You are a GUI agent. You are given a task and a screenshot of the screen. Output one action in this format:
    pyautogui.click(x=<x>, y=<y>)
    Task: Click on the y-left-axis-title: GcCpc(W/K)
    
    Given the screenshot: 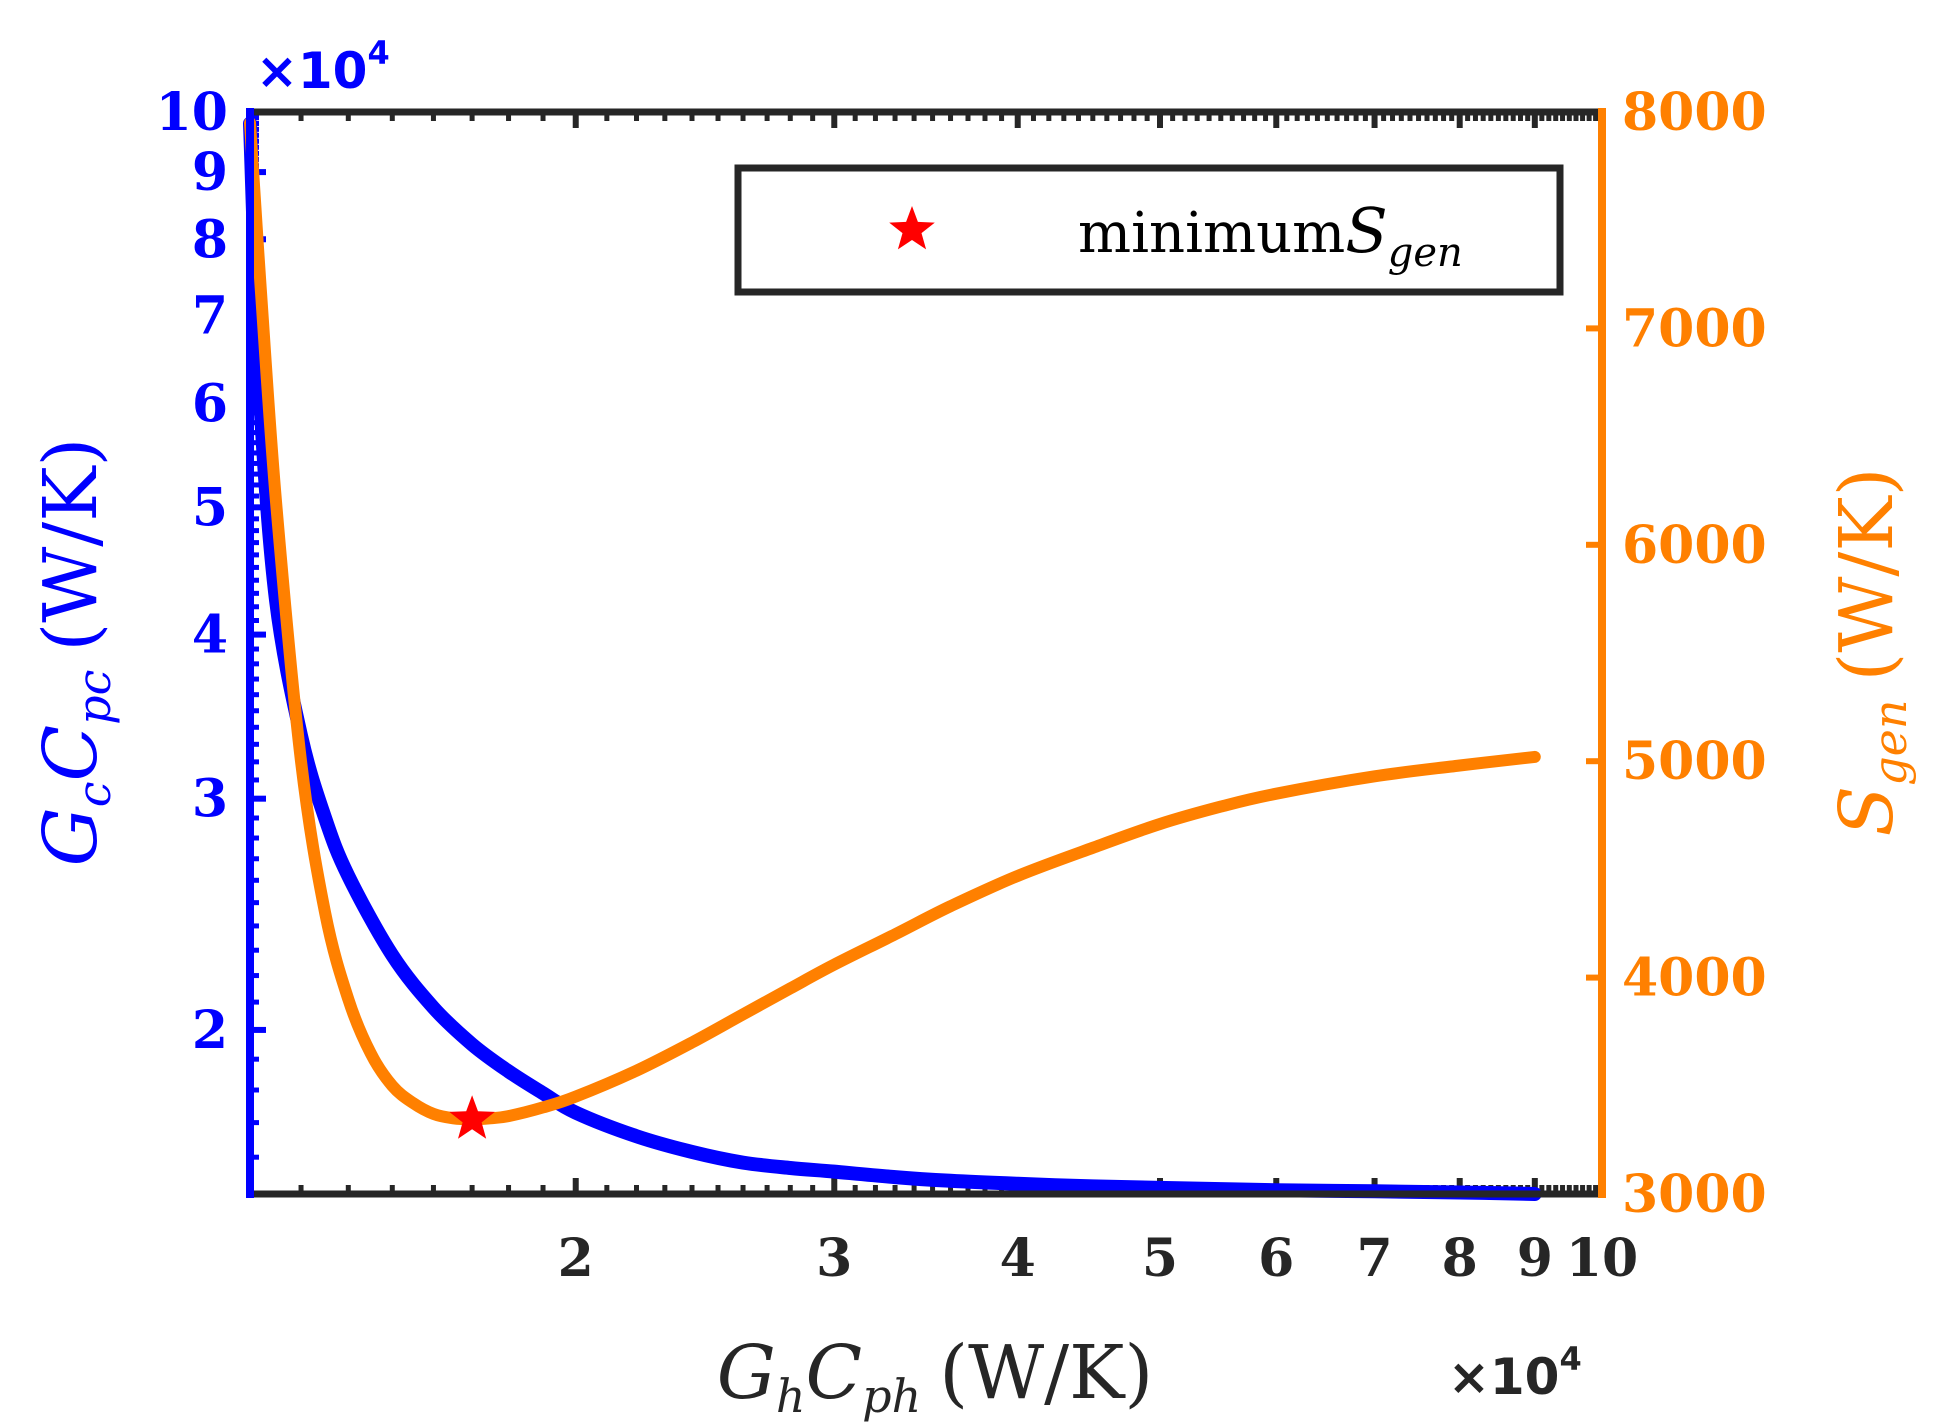 What is the action you would take?
    pyautogui.click(x=74, y=652)
    